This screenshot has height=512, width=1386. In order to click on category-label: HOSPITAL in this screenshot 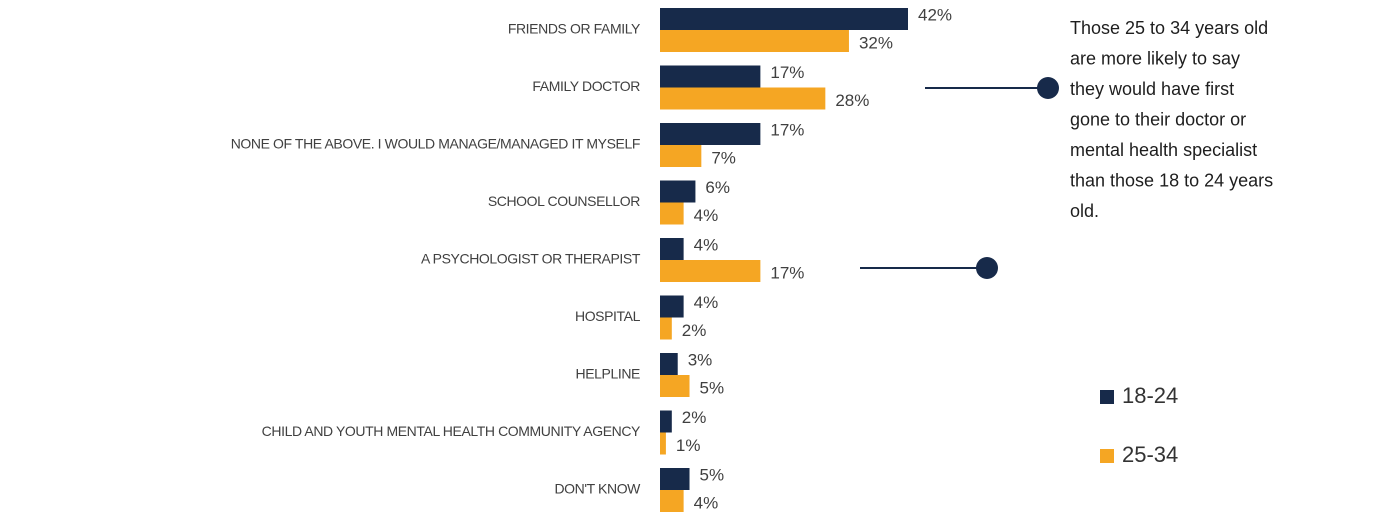, I will do `click(608, 316)`.